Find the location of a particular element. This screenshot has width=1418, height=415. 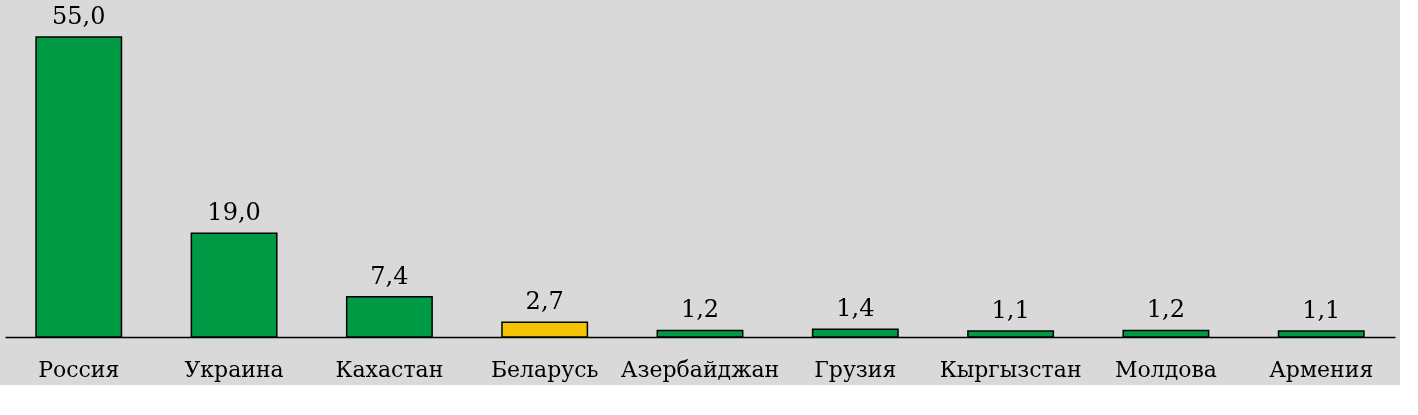

x-tick-label: Армения is located at coordinates (1321, 369).